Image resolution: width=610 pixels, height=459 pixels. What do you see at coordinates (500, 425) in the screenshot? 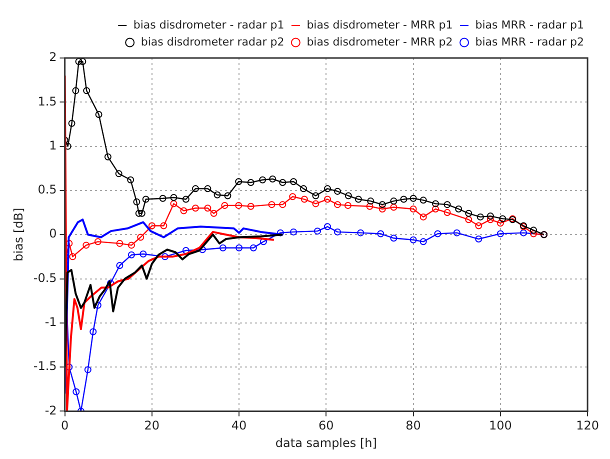
I see `x-tick-label: 100` at bounding box center [500, 425].